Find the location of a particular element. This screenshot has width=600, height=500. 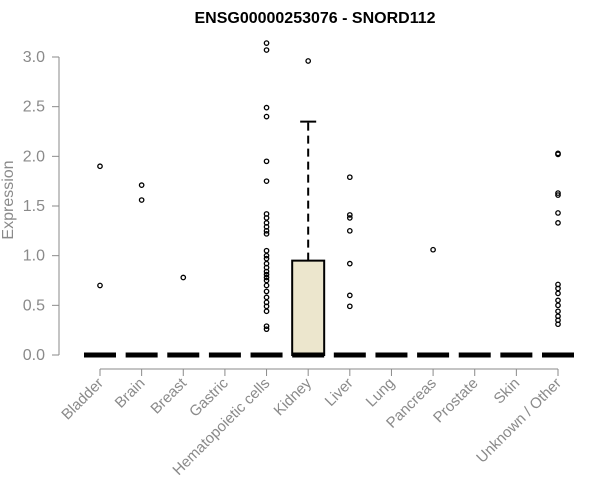

chart-title: ENSG00000253076 - SNORD112 is located at coordinates (314, 18).